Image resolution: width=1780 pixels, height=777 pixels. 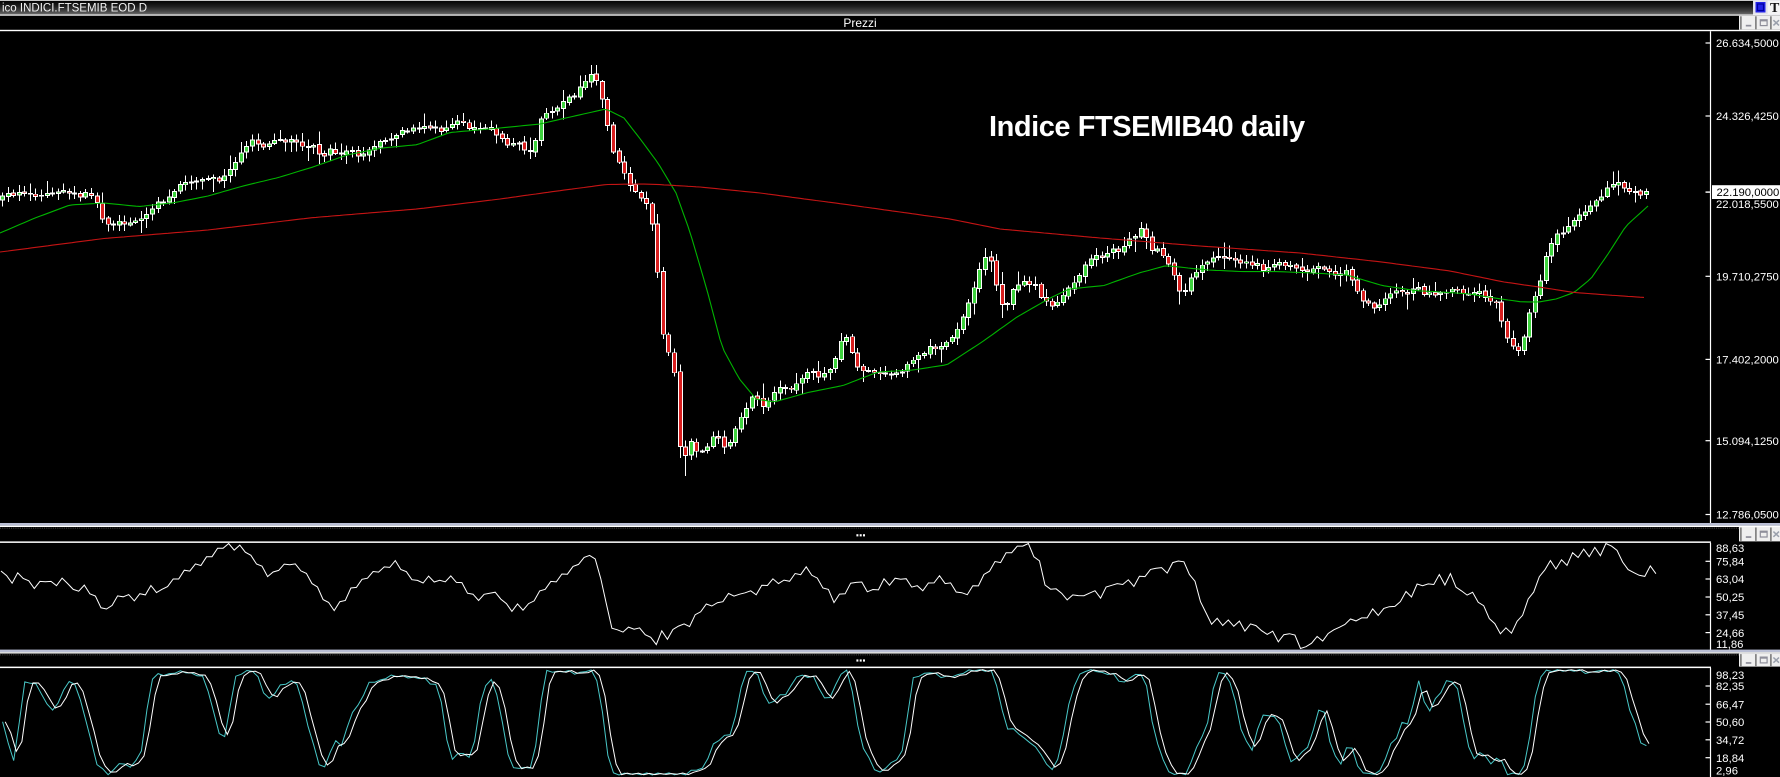 What do you see at coordinates (1747, 361) in the screenshot?
I see `svg-text: 17.402,2000` at bounding box center [1747, 361].